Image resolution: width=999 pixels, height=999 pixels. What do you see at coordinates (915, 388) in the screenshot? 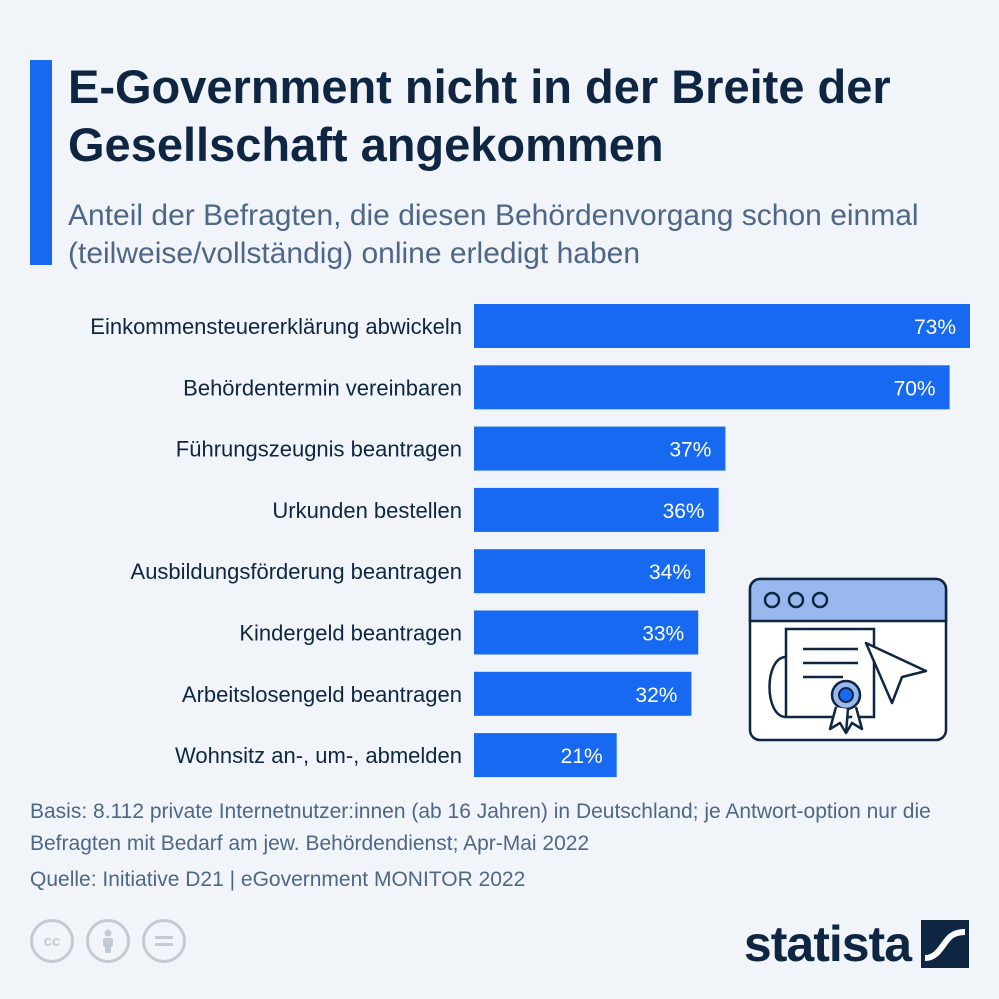
I see `value-label: 70%` at bounding box center [915, 388].